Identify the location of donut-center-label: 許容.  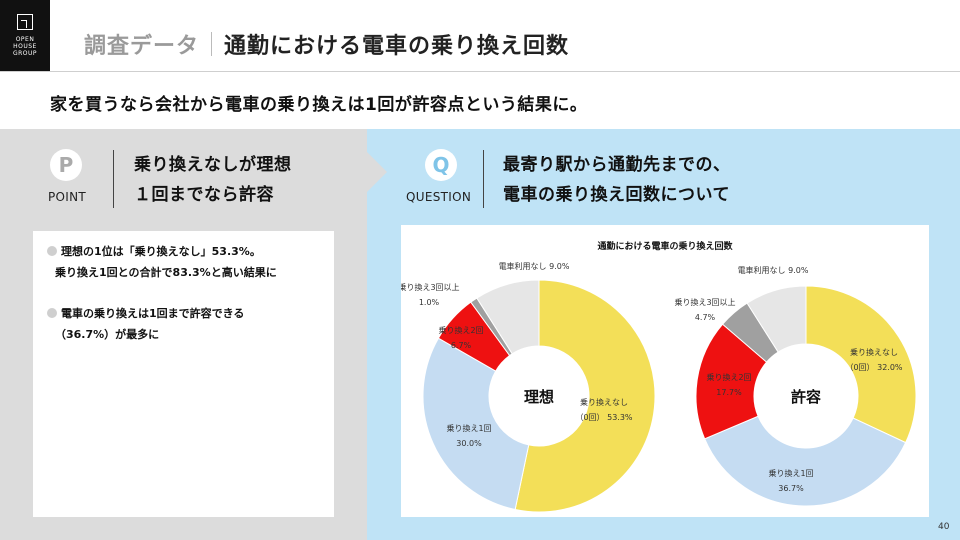
(806, 397).